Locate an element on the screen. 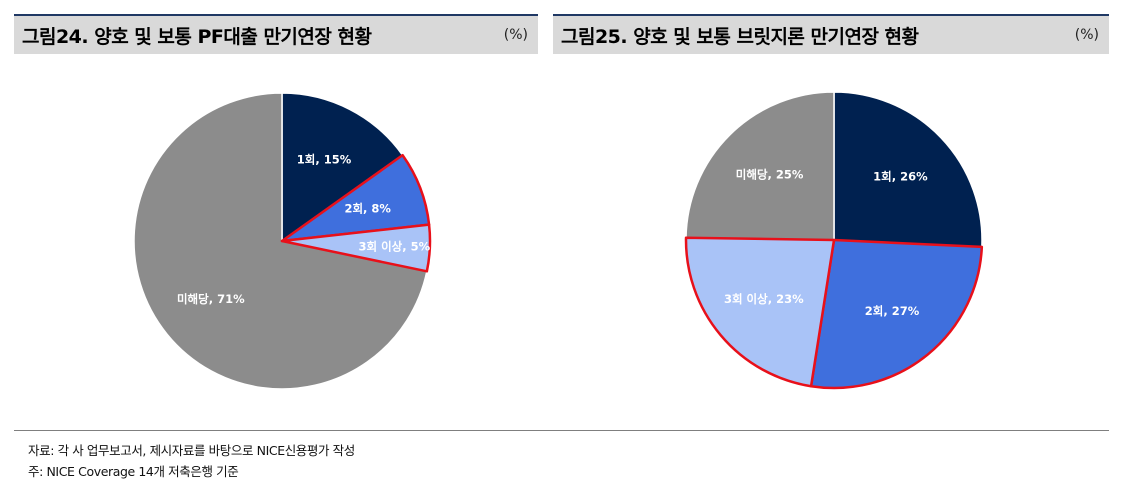 The height and width of the screenshot is (504, 1125). chart-title: 그림24. 양호 및 보통 PF대출 만기연장 현황 is located at coordinates (197, 36).